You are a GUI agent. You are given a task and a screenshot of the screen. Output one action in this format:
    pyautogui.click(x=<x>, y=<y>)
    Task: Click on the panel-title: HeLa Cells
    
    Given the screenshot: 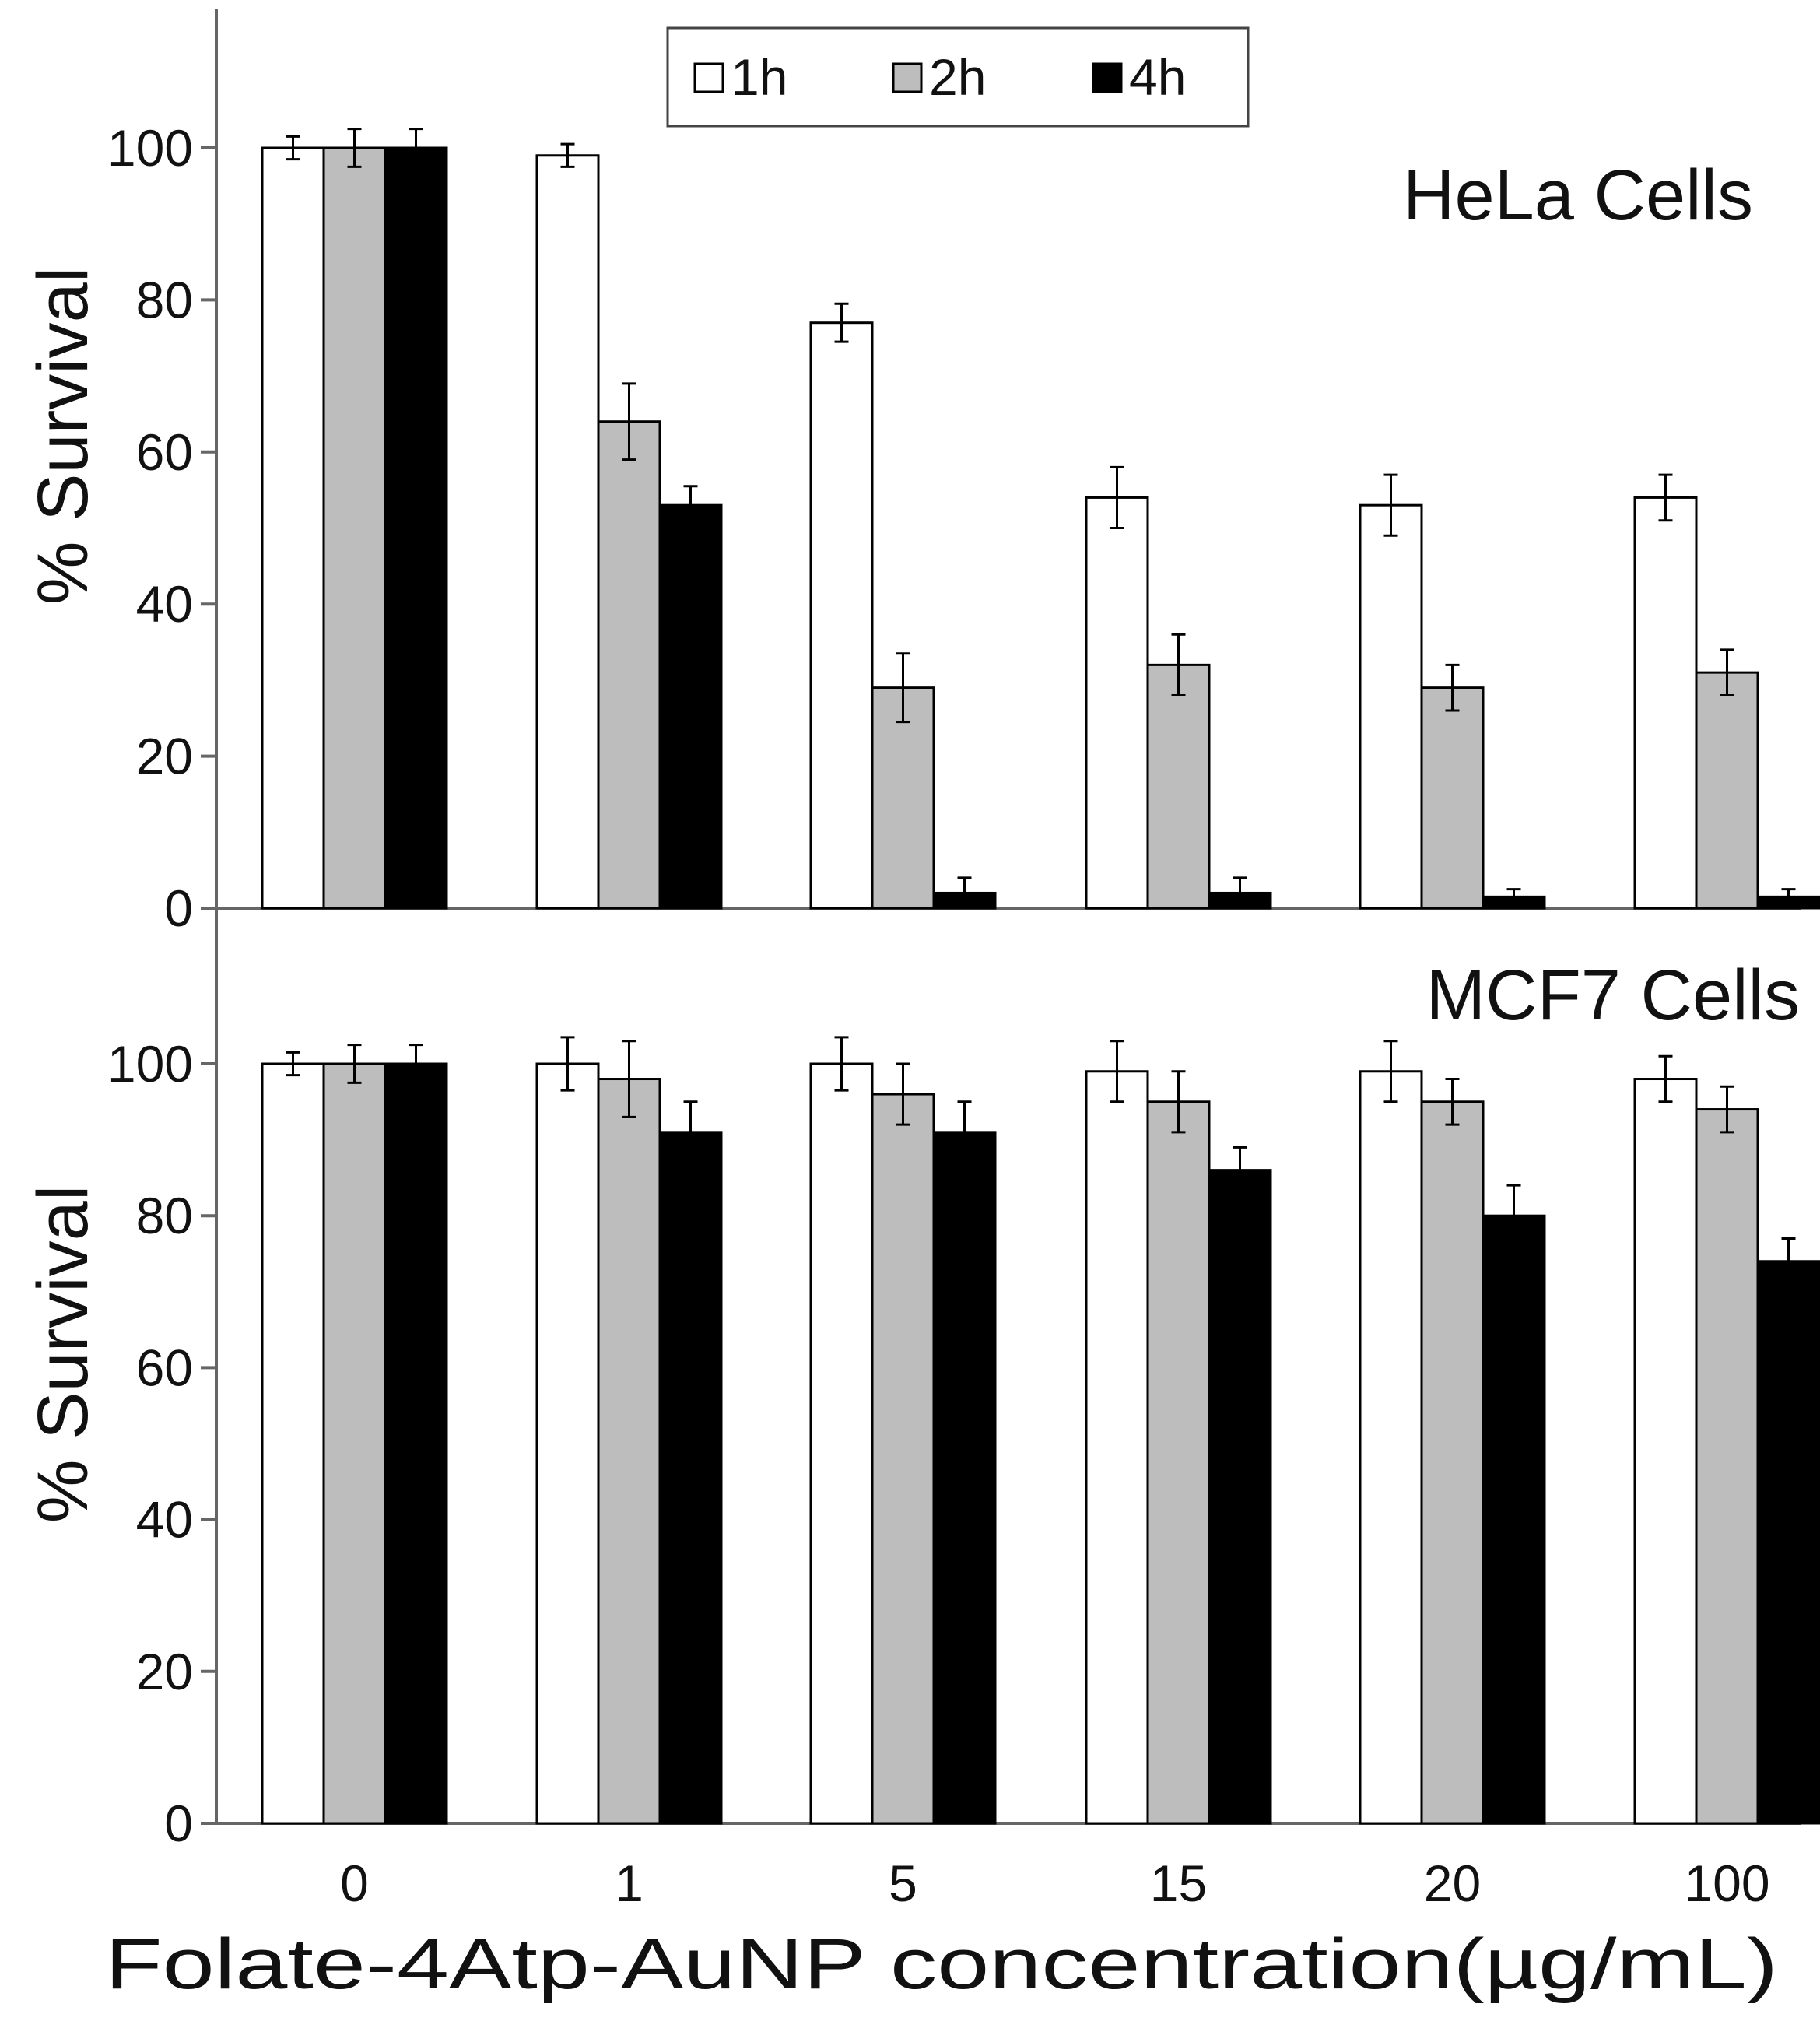 What is the action you would take?
    pyautogui.click(x=1578, y=195)
    